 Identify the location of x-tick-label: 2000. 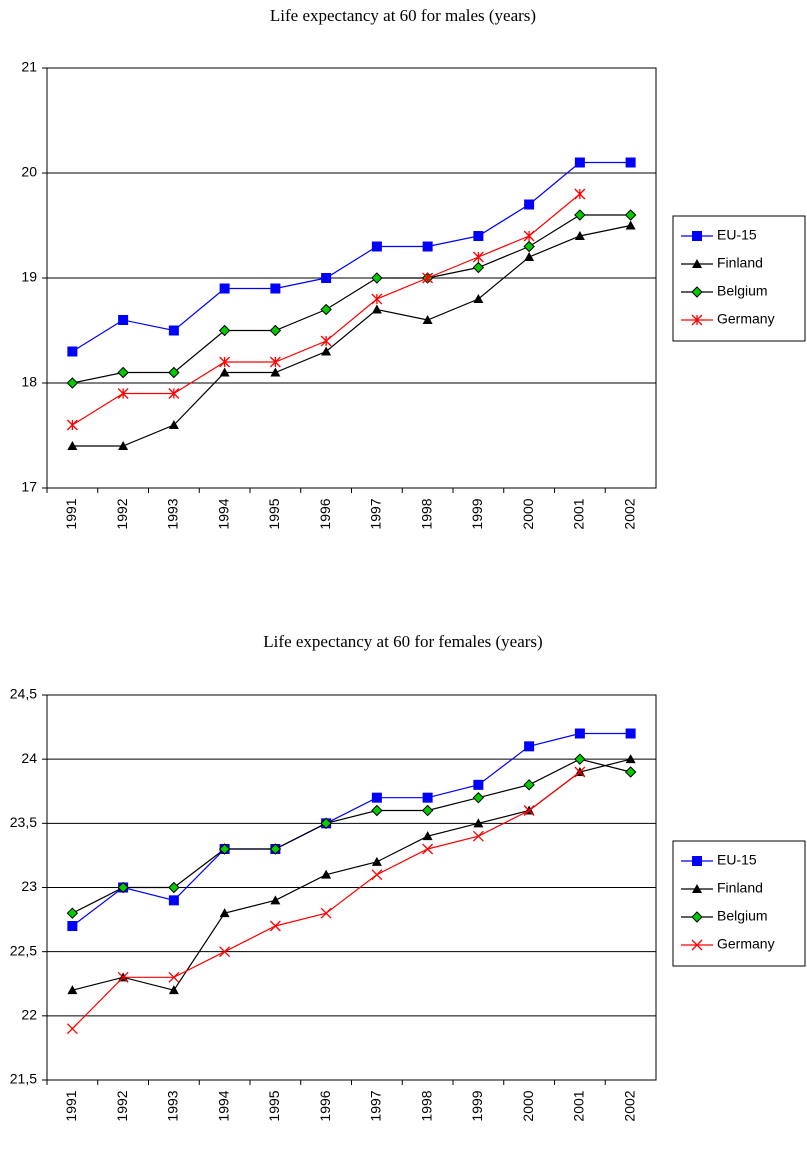
(528, 513).